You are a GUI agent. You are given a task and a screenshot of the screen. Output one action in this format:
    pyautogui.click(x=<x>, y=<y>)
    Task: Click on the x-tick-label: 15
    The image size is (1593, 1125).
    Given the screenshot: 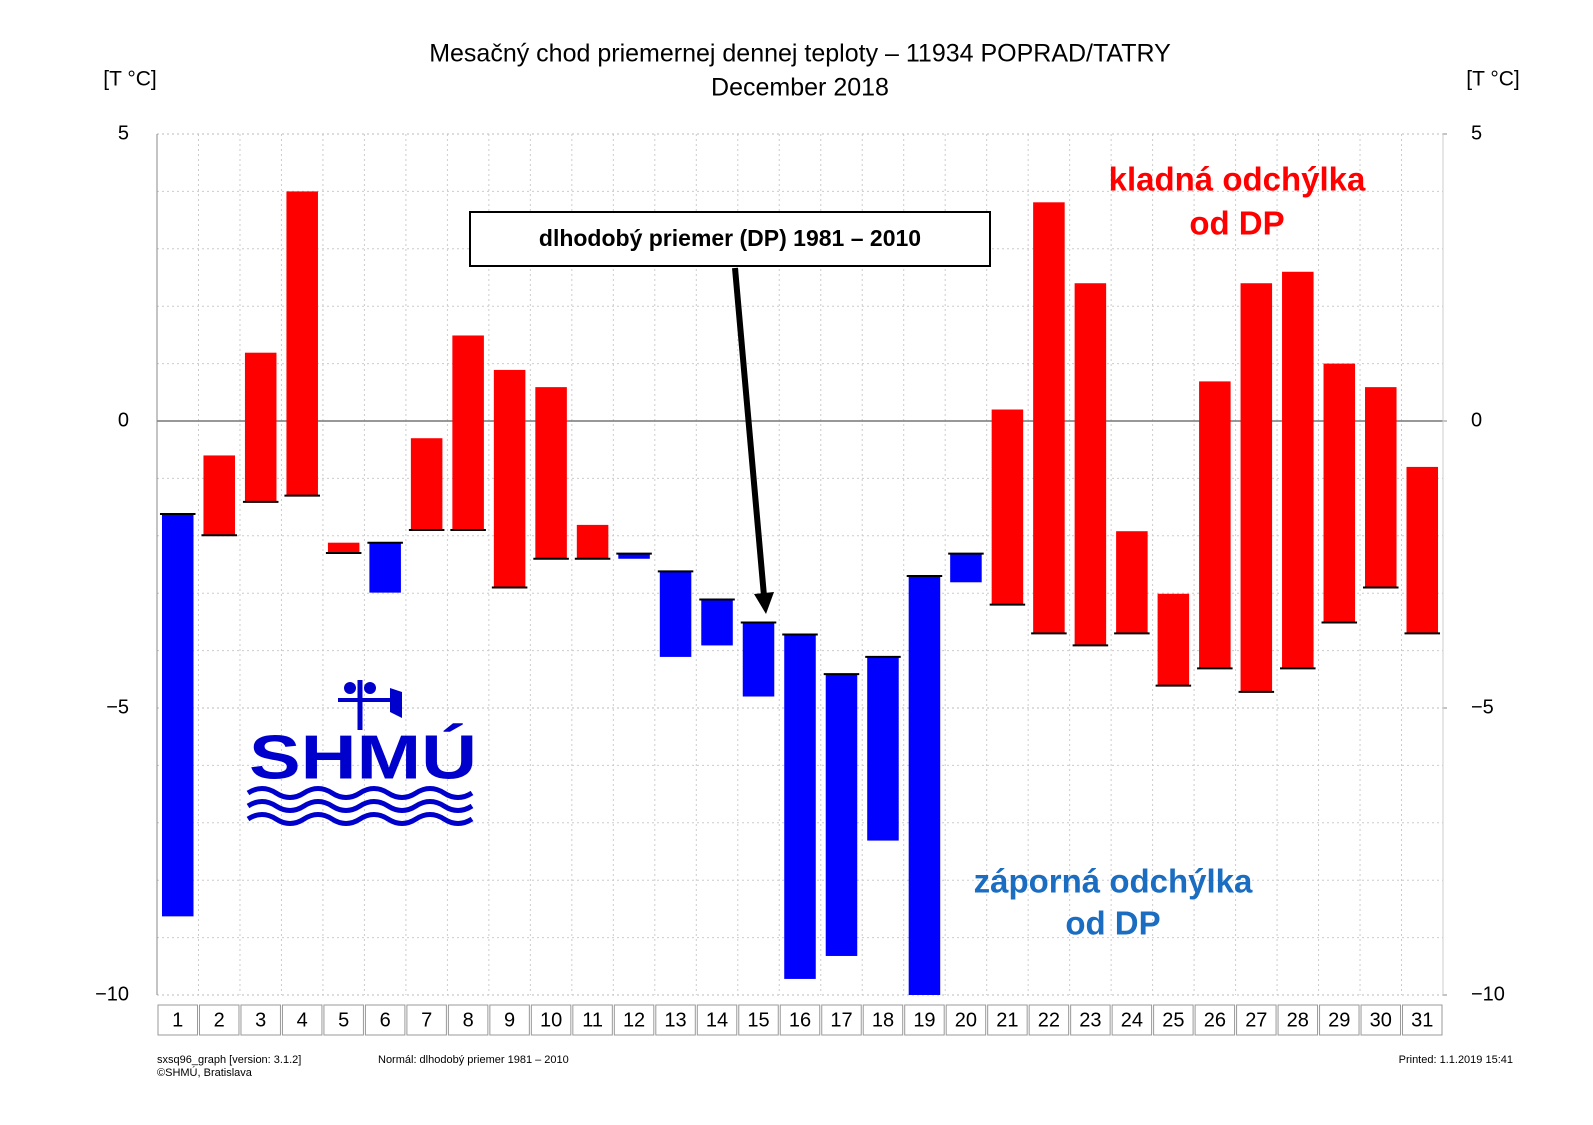 What is the action you would take?
    pyautogui.click(x=758, y=1020)
    